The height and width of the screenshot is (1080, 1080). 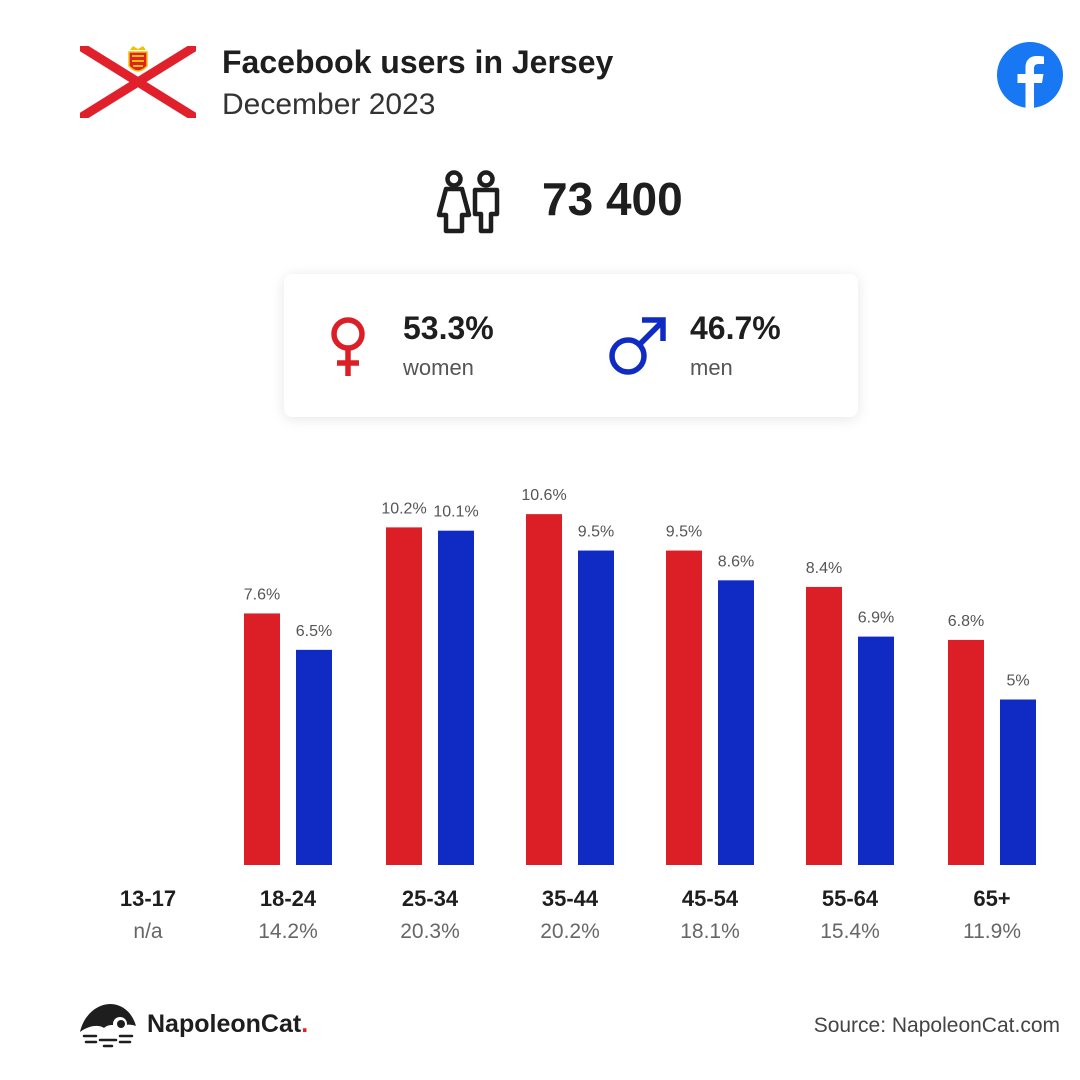 What do you see at coordinates (736, 561) in the screenshot?
I see `data-label-men-45-54: 8.6%` at bounding box center [736, 561].